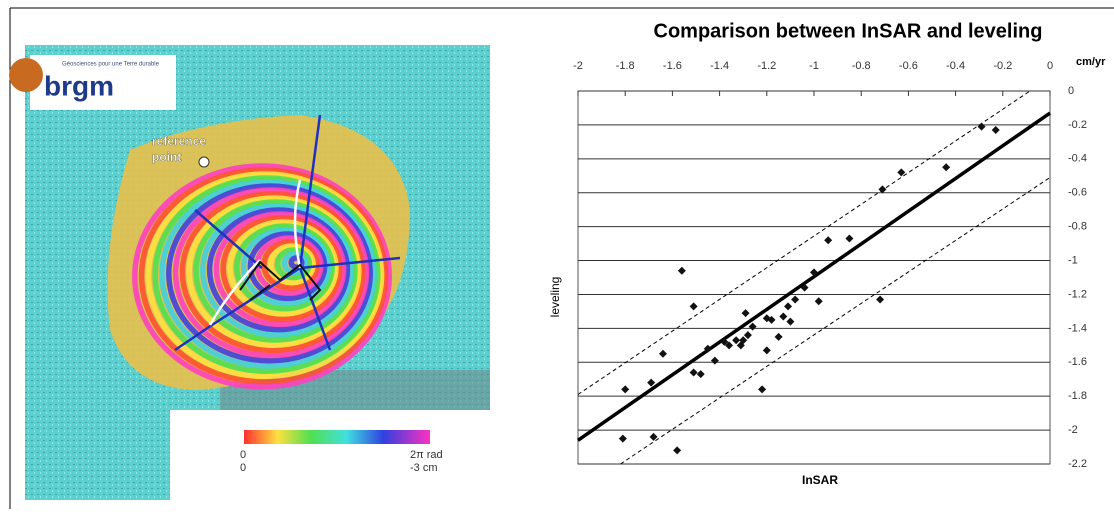 This screenshot has width=1114, height=514. What do you see at coordinates (1077, 227) in the screenshot?
I see `y-tick-label: -0.8` at bounding box center [1077, 227].